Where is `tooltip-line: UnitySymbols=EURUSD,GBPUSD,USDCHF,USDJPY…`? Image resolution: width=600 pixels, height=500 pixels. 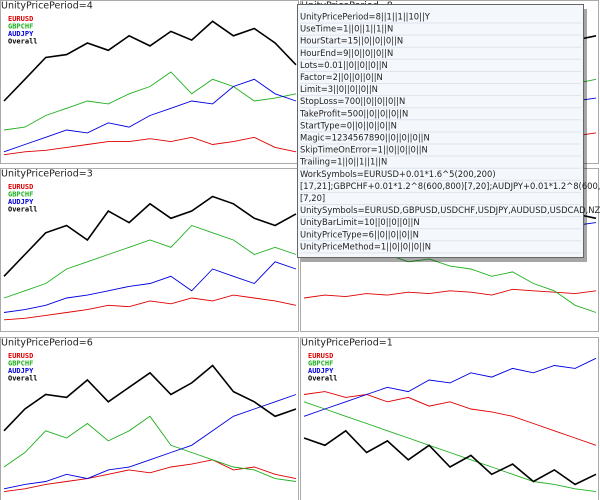
tooltip-line: UnitySymbols=EURUSD,GBPUSD,USDCHF,USDJPY… is located at coordinates (450, 210).